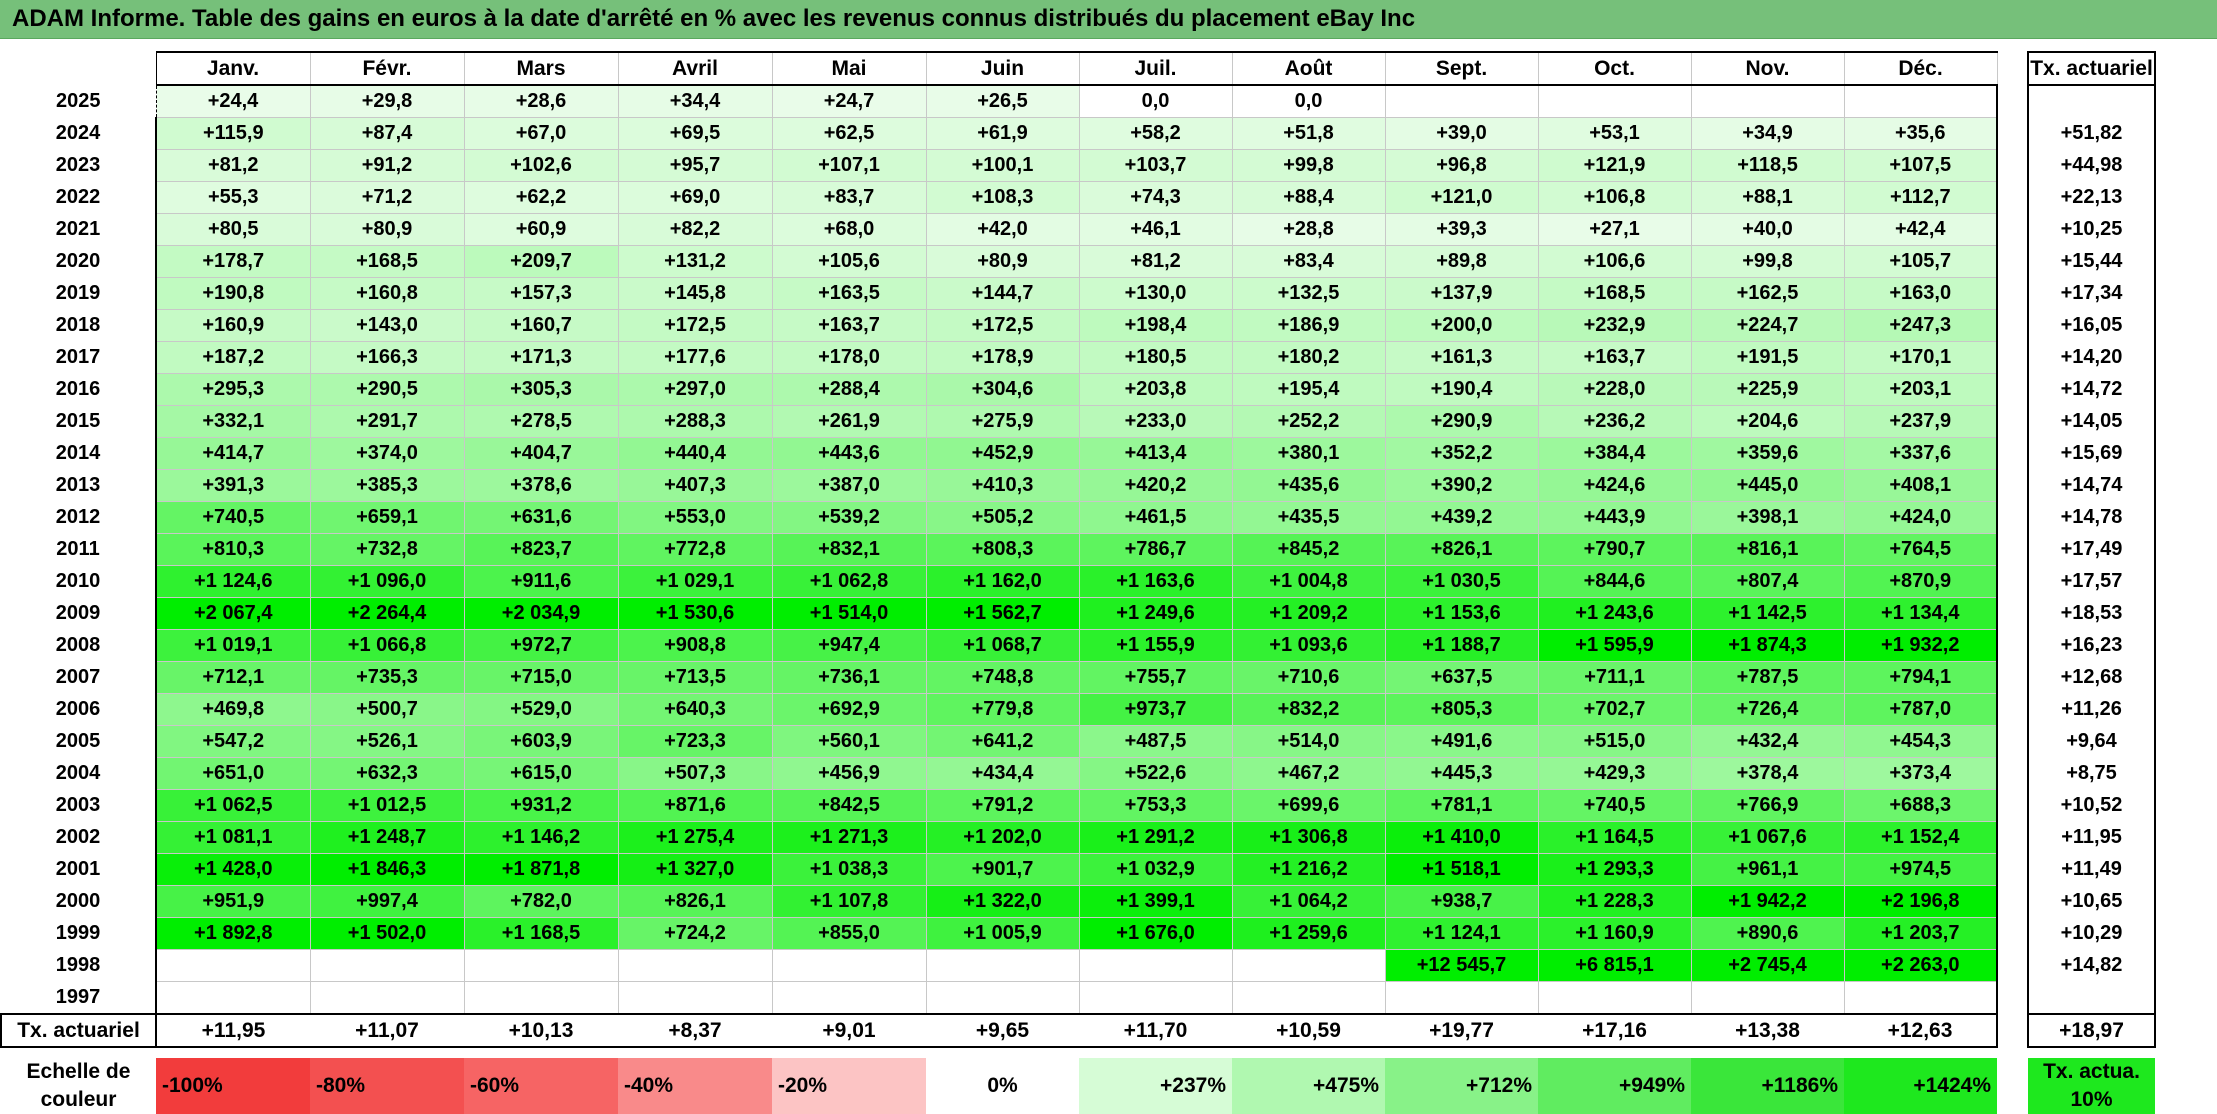 The height and width of the screenshot is (1114, 2217). What do you see at coordinates (695, 741) in the screenshot?
I see `value-cell: +723,3` at bounding box center [695, 741].